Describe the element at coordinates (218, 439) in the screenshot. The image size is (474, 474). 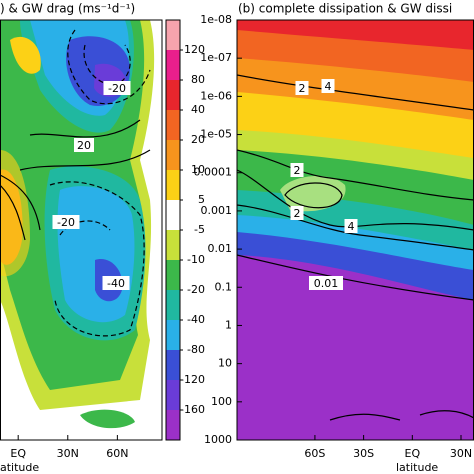
I see `y-tick-label: 1000` at that location.